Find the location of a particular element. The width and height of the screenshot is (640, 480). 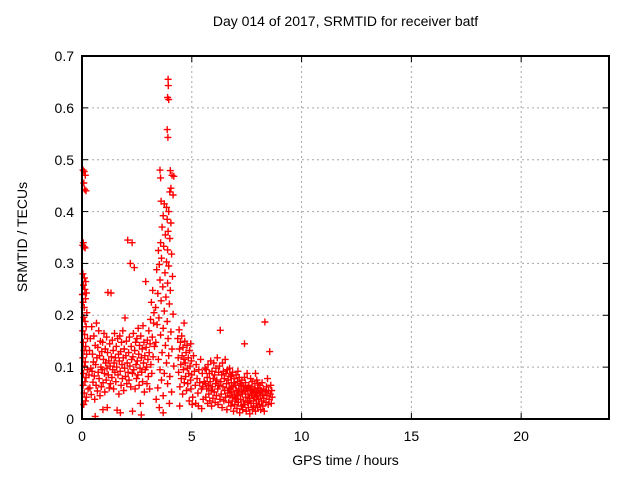

y-tick-label: 0.3 is located at coordinates (64, 263).